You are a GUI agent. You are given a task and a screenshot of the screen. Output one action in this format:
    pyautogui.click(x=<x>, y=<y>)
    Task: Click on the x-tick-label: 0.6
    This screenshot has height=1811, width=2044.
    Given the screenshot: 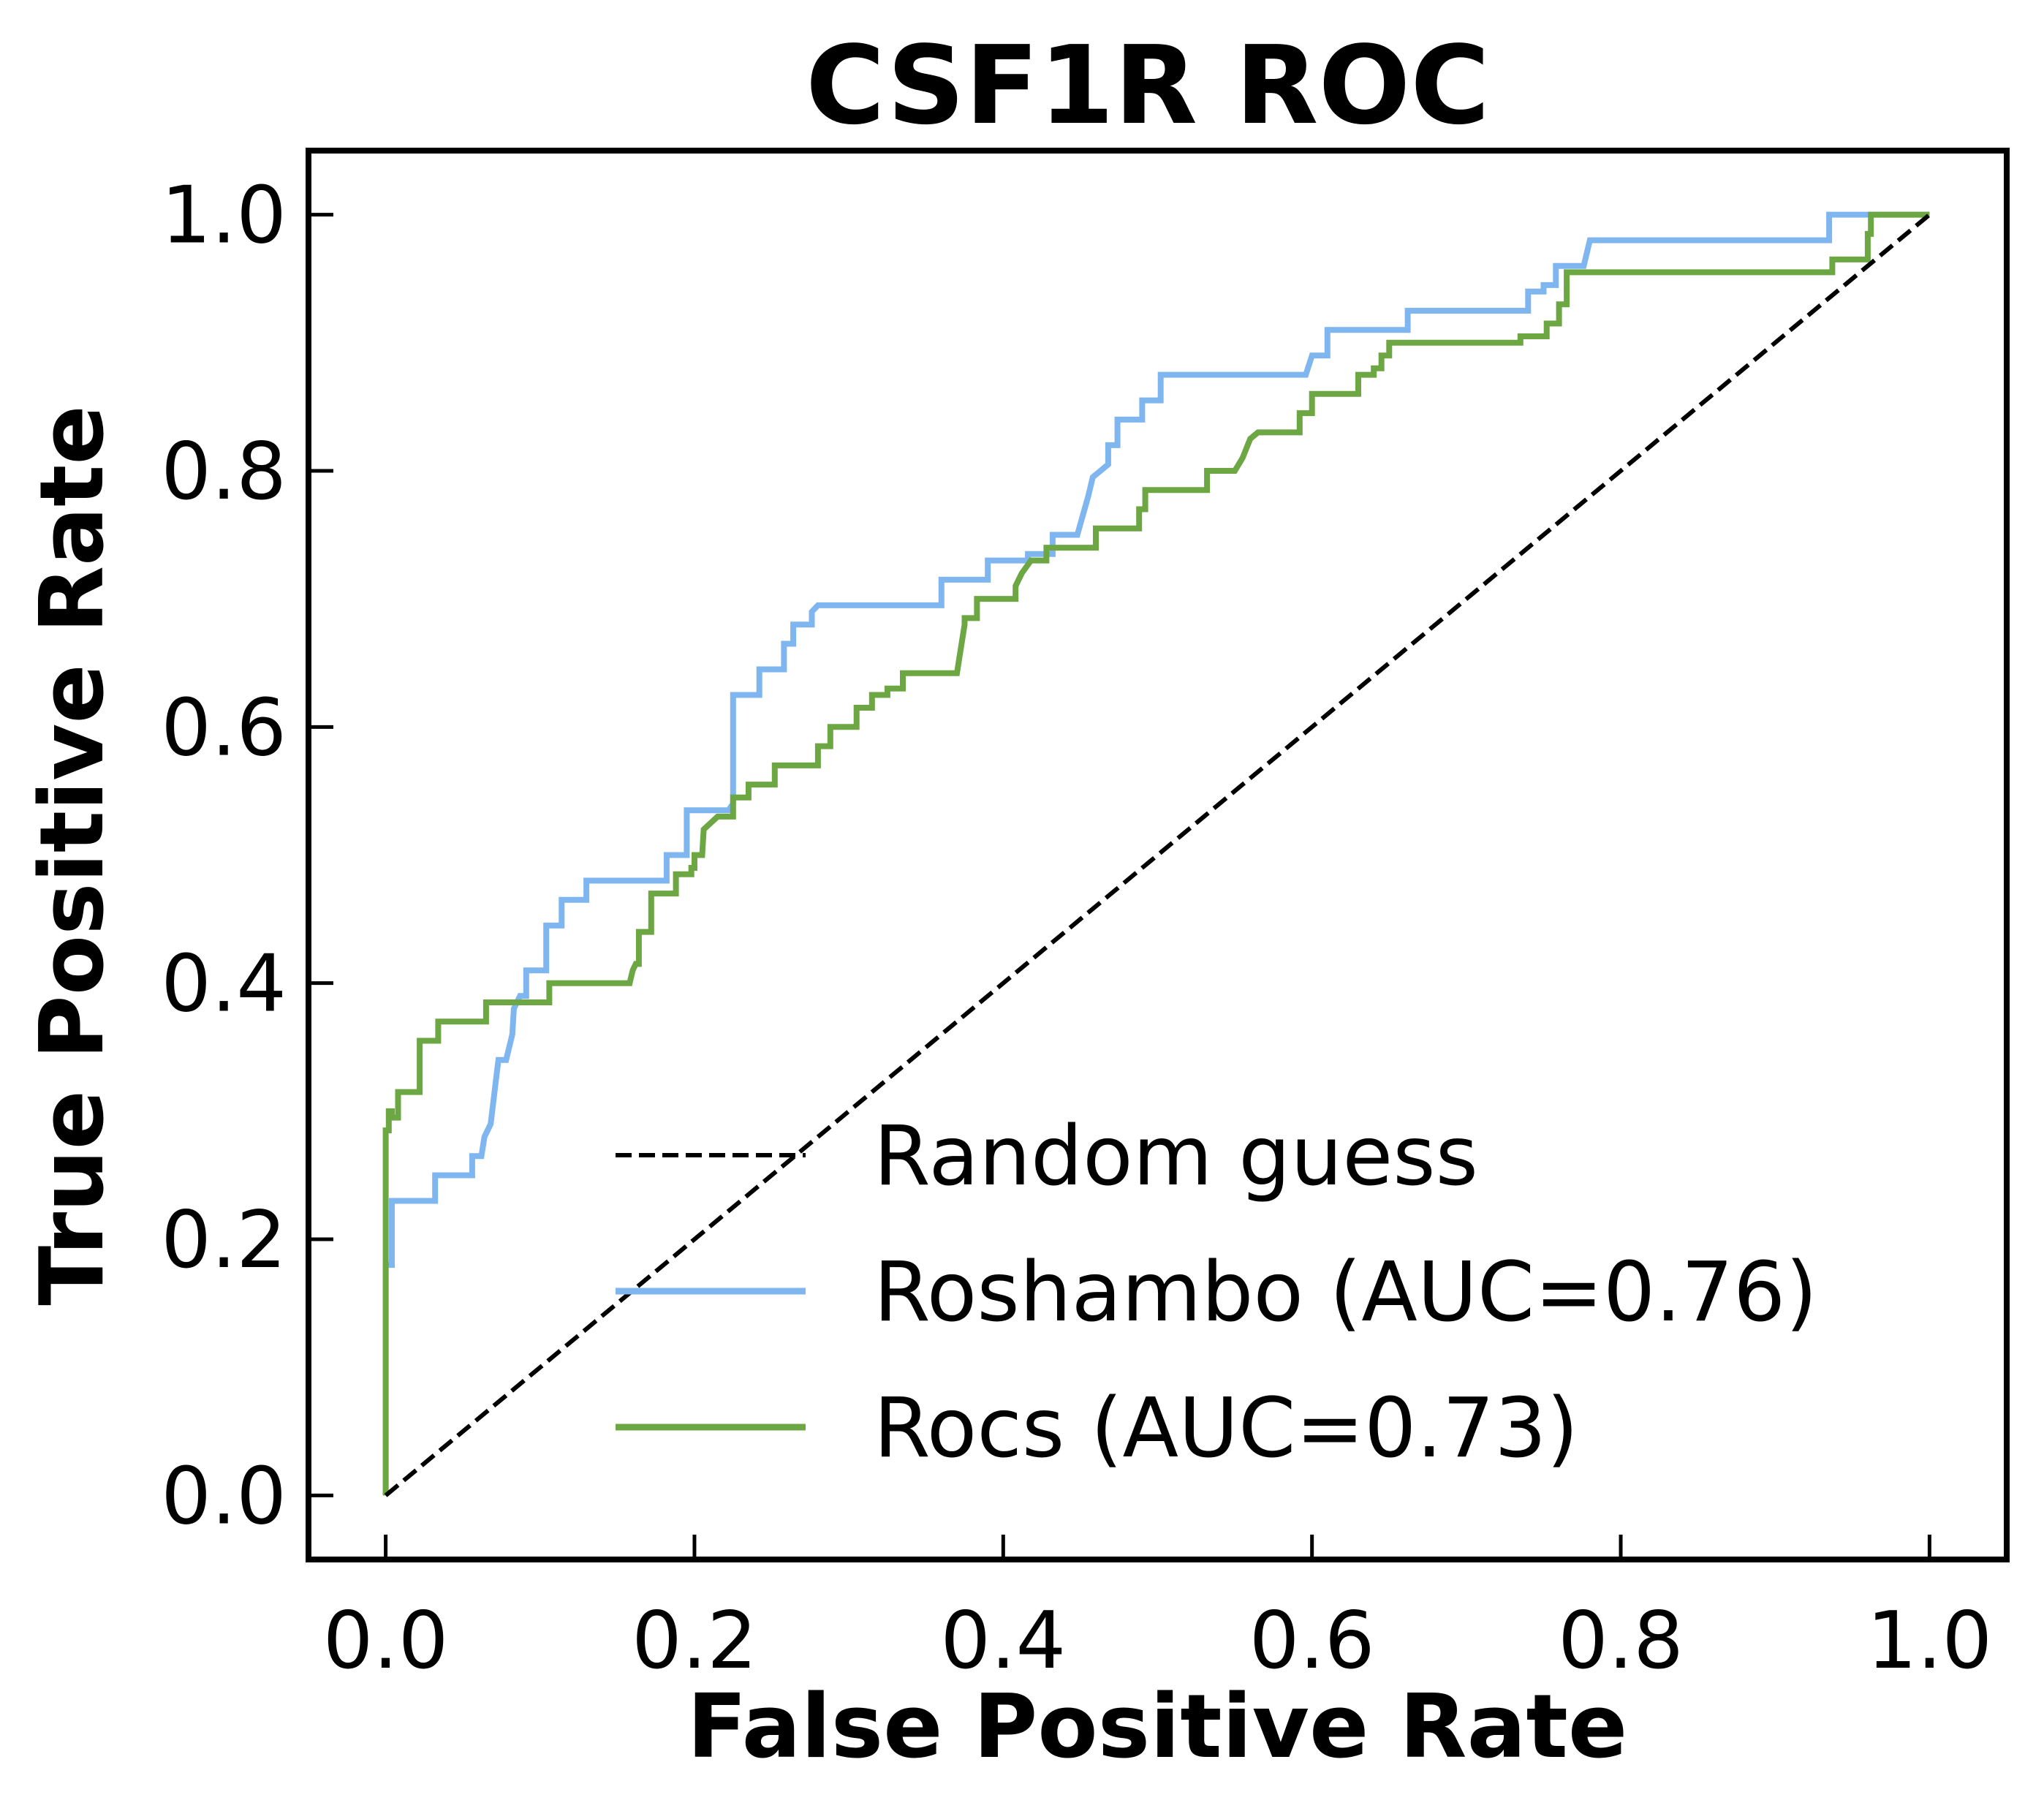 What is the action you would take?
    pyautogui.click(x=1312, y=1641)
    